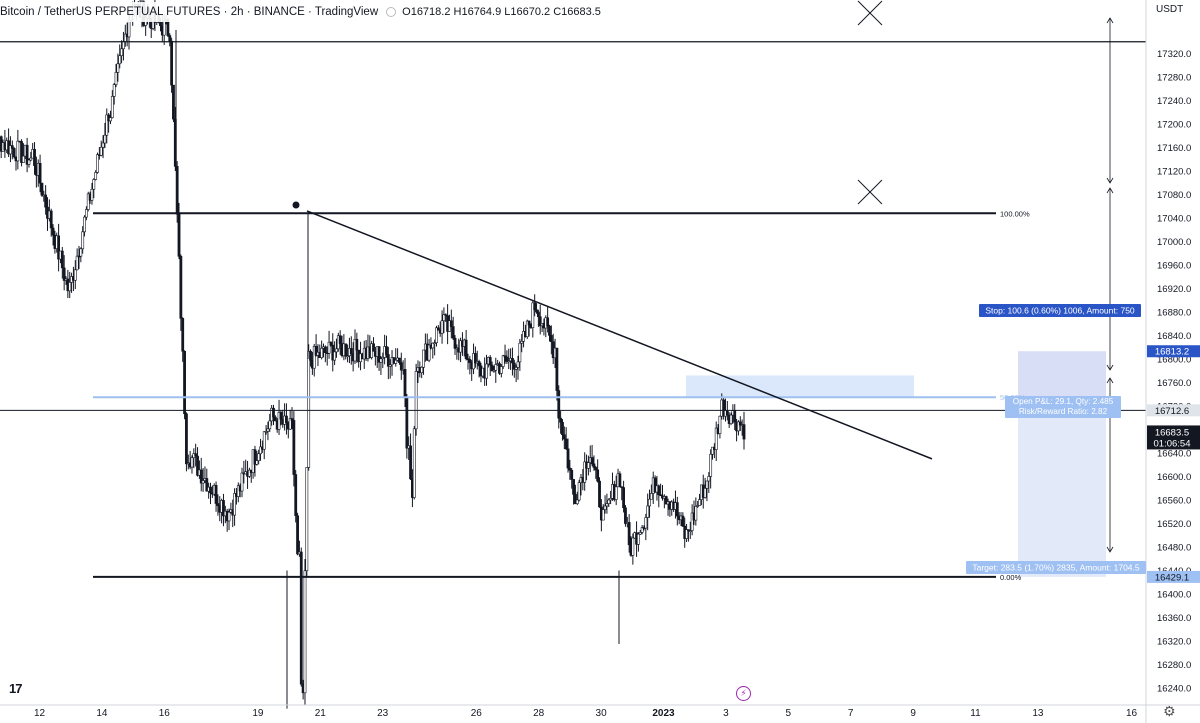  I want to click on stop-label-bg, so click(1060, 310).